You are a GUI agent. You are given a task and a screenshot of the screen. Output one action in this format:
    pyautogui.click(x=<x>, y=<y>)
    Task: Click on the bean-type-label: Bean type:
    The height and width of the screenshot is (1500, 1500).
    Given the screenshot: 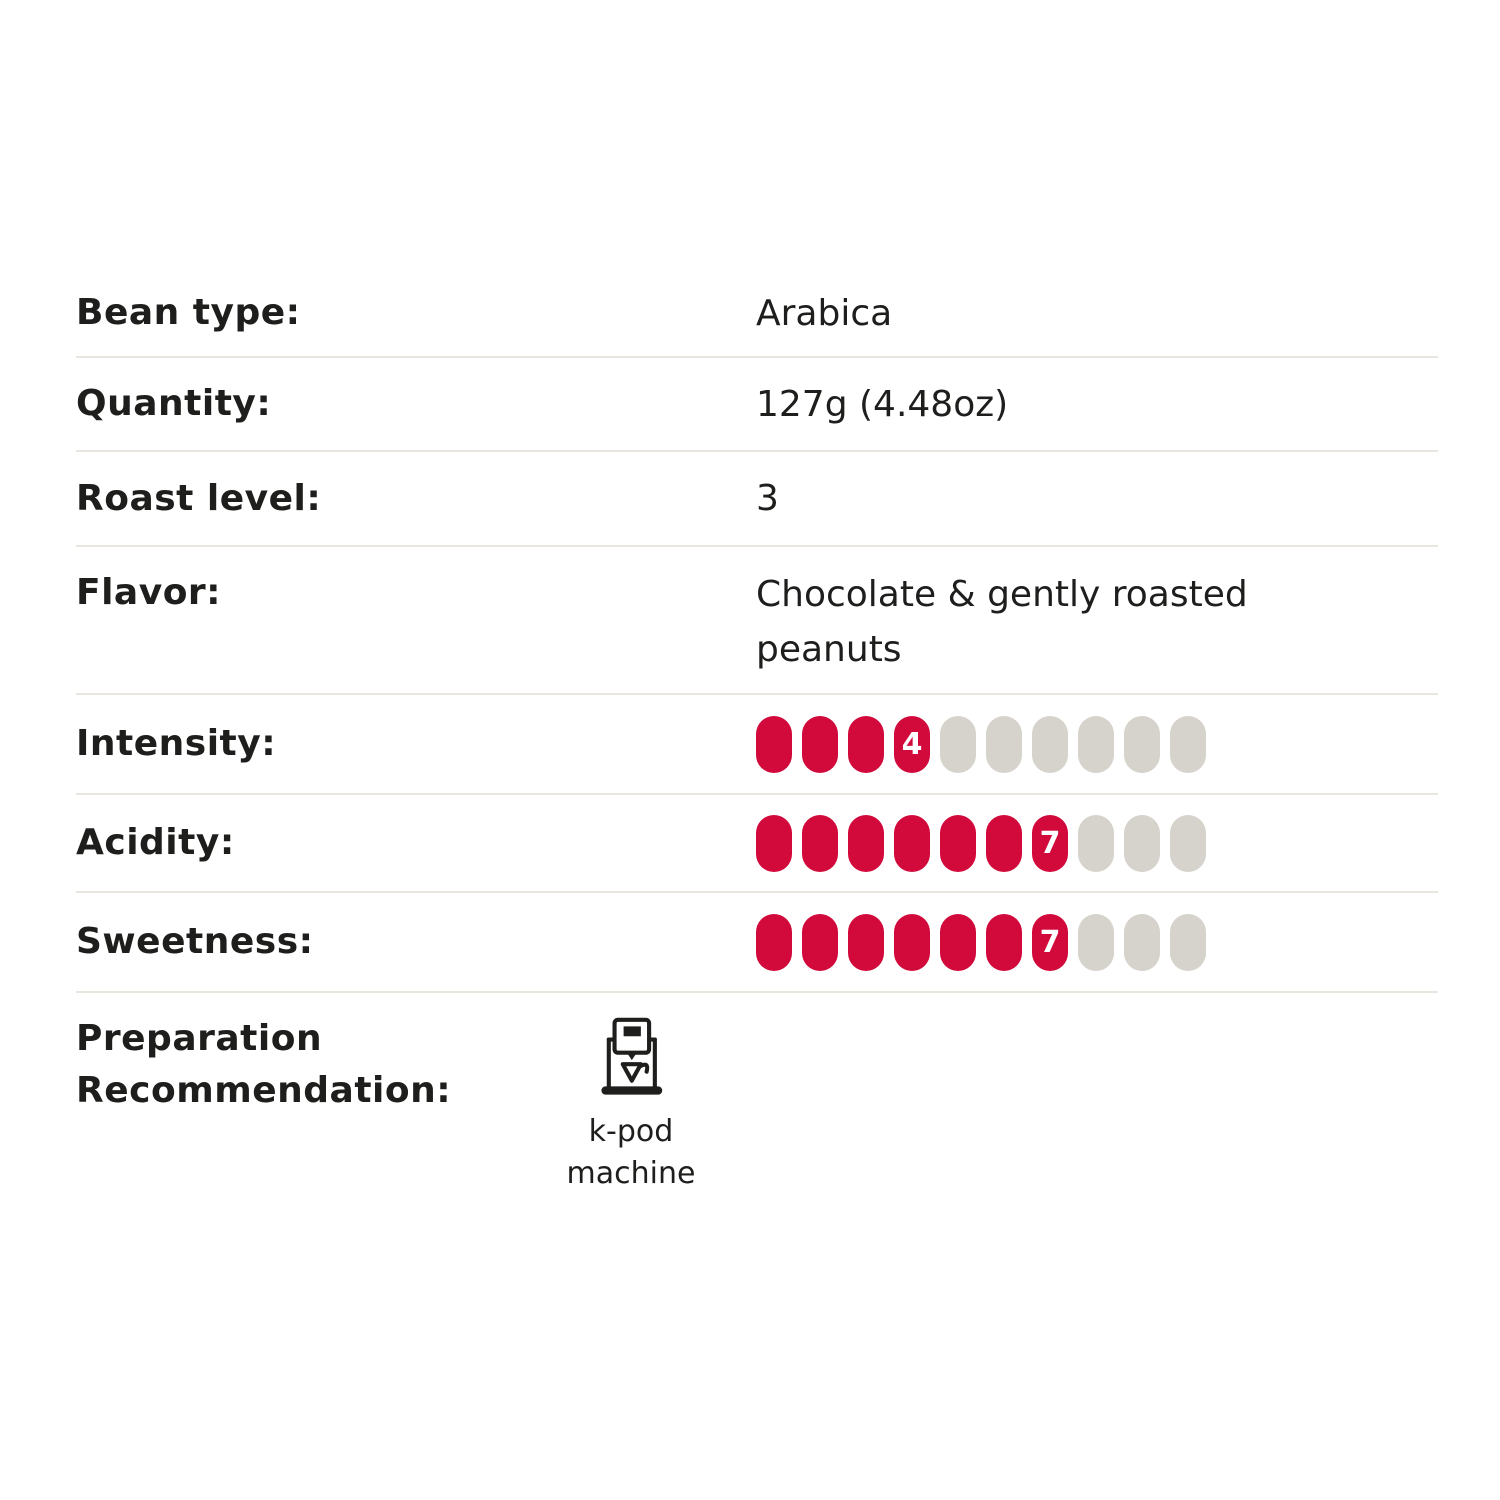 What is the action you would take?
    pyautogui.click(x=188, y=312)
    